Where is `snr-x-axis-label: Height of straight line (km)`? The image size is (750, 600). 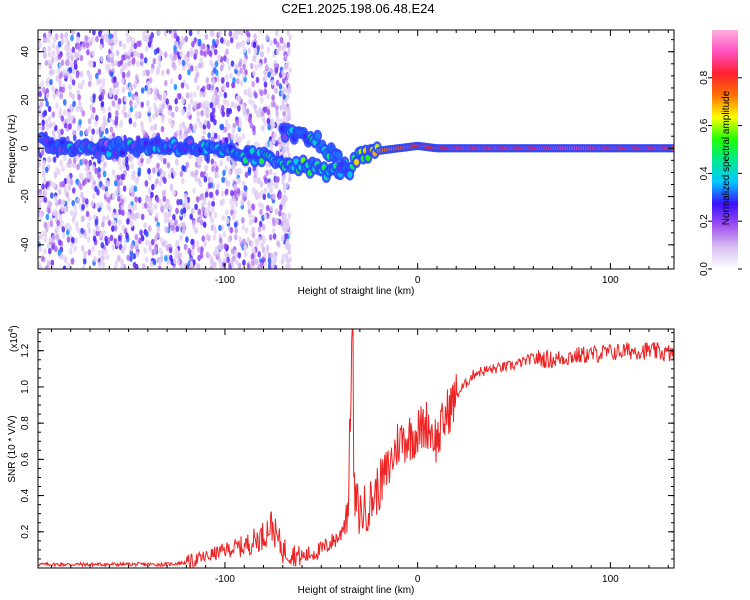 snr-x-axis-label: Height of straight line (km) is located at coordinates (356, 590).